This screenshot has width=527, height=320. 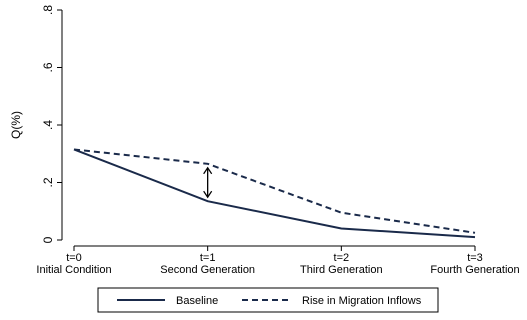 I want to click on x-tick-label: t=2, so click(x=342, y=258).